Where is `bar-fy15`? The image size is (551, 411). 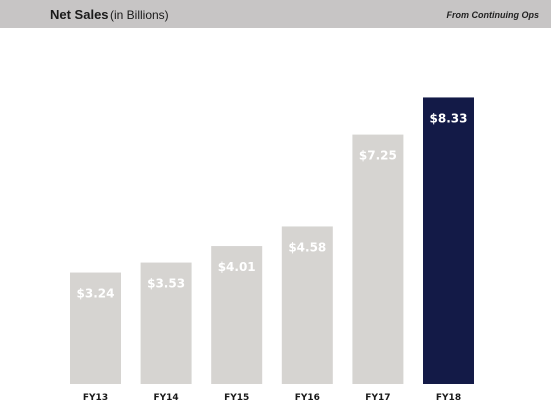 bar-fy15 is located at coordinates (237, 315).